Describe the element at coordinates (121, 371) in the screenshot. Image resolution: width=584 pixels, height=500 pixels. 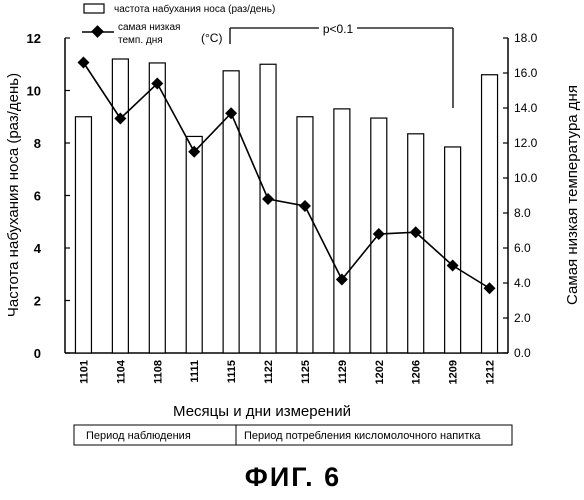
I see `x-tick-label-1104: 1104` at that location.